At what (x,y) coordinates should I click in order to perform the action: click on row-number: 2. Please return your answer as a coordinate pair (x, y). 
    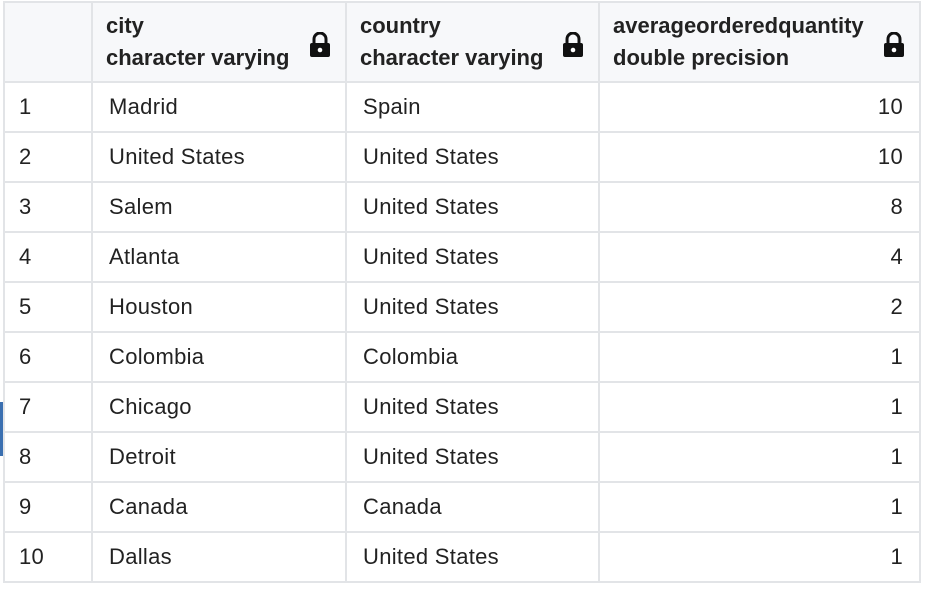
    Looking at the image, I should click on (48, 157).